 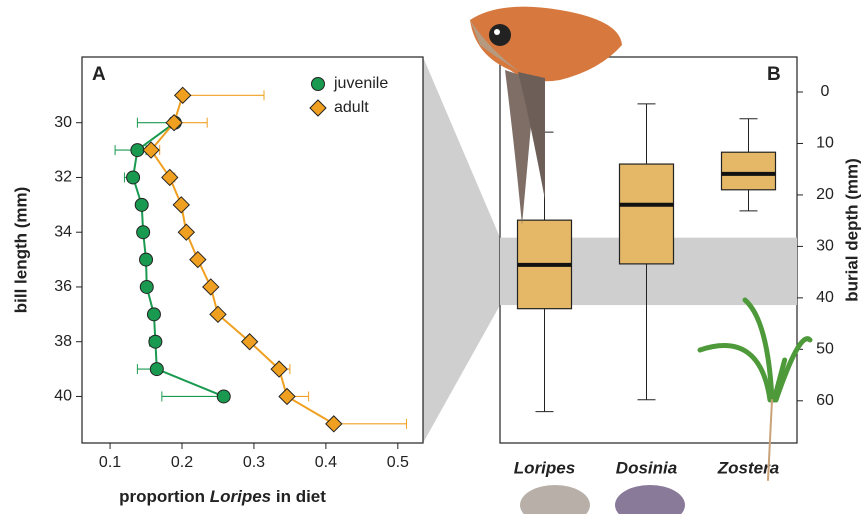 I want to click on label-part: proportion, so click(x=162, y=496).